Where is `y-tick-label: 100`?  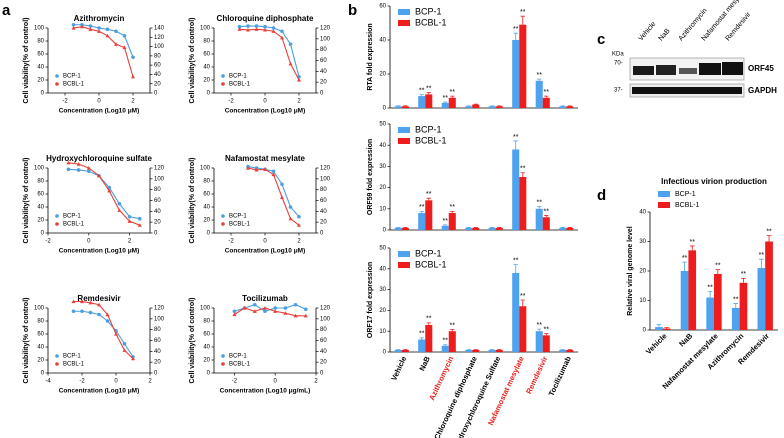 y-tick-label: 100 is located at coordinates (39, 309).